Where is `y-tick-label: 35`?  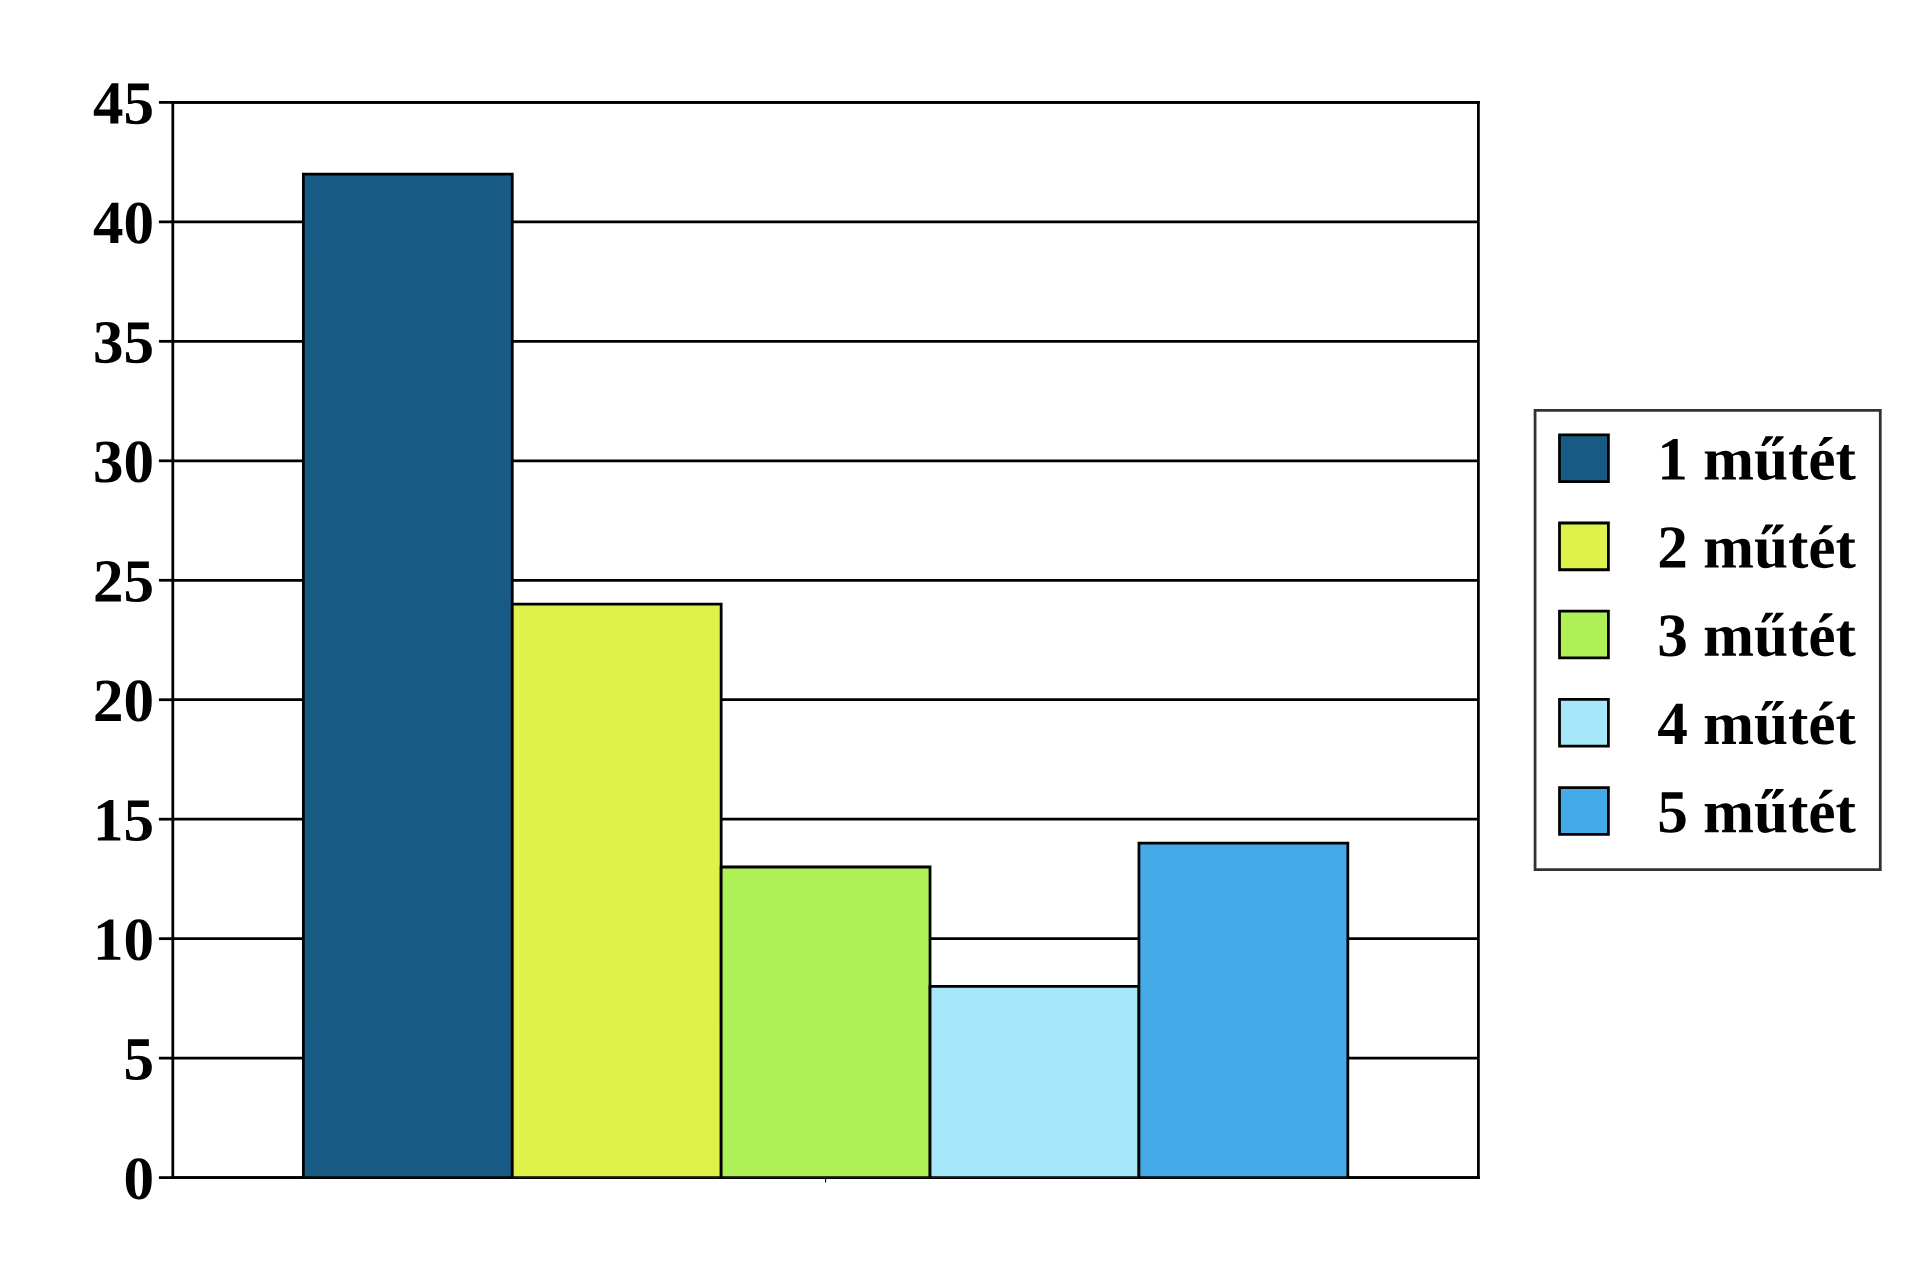 y-tick-label: 35 is located at coordinates (123, 343).